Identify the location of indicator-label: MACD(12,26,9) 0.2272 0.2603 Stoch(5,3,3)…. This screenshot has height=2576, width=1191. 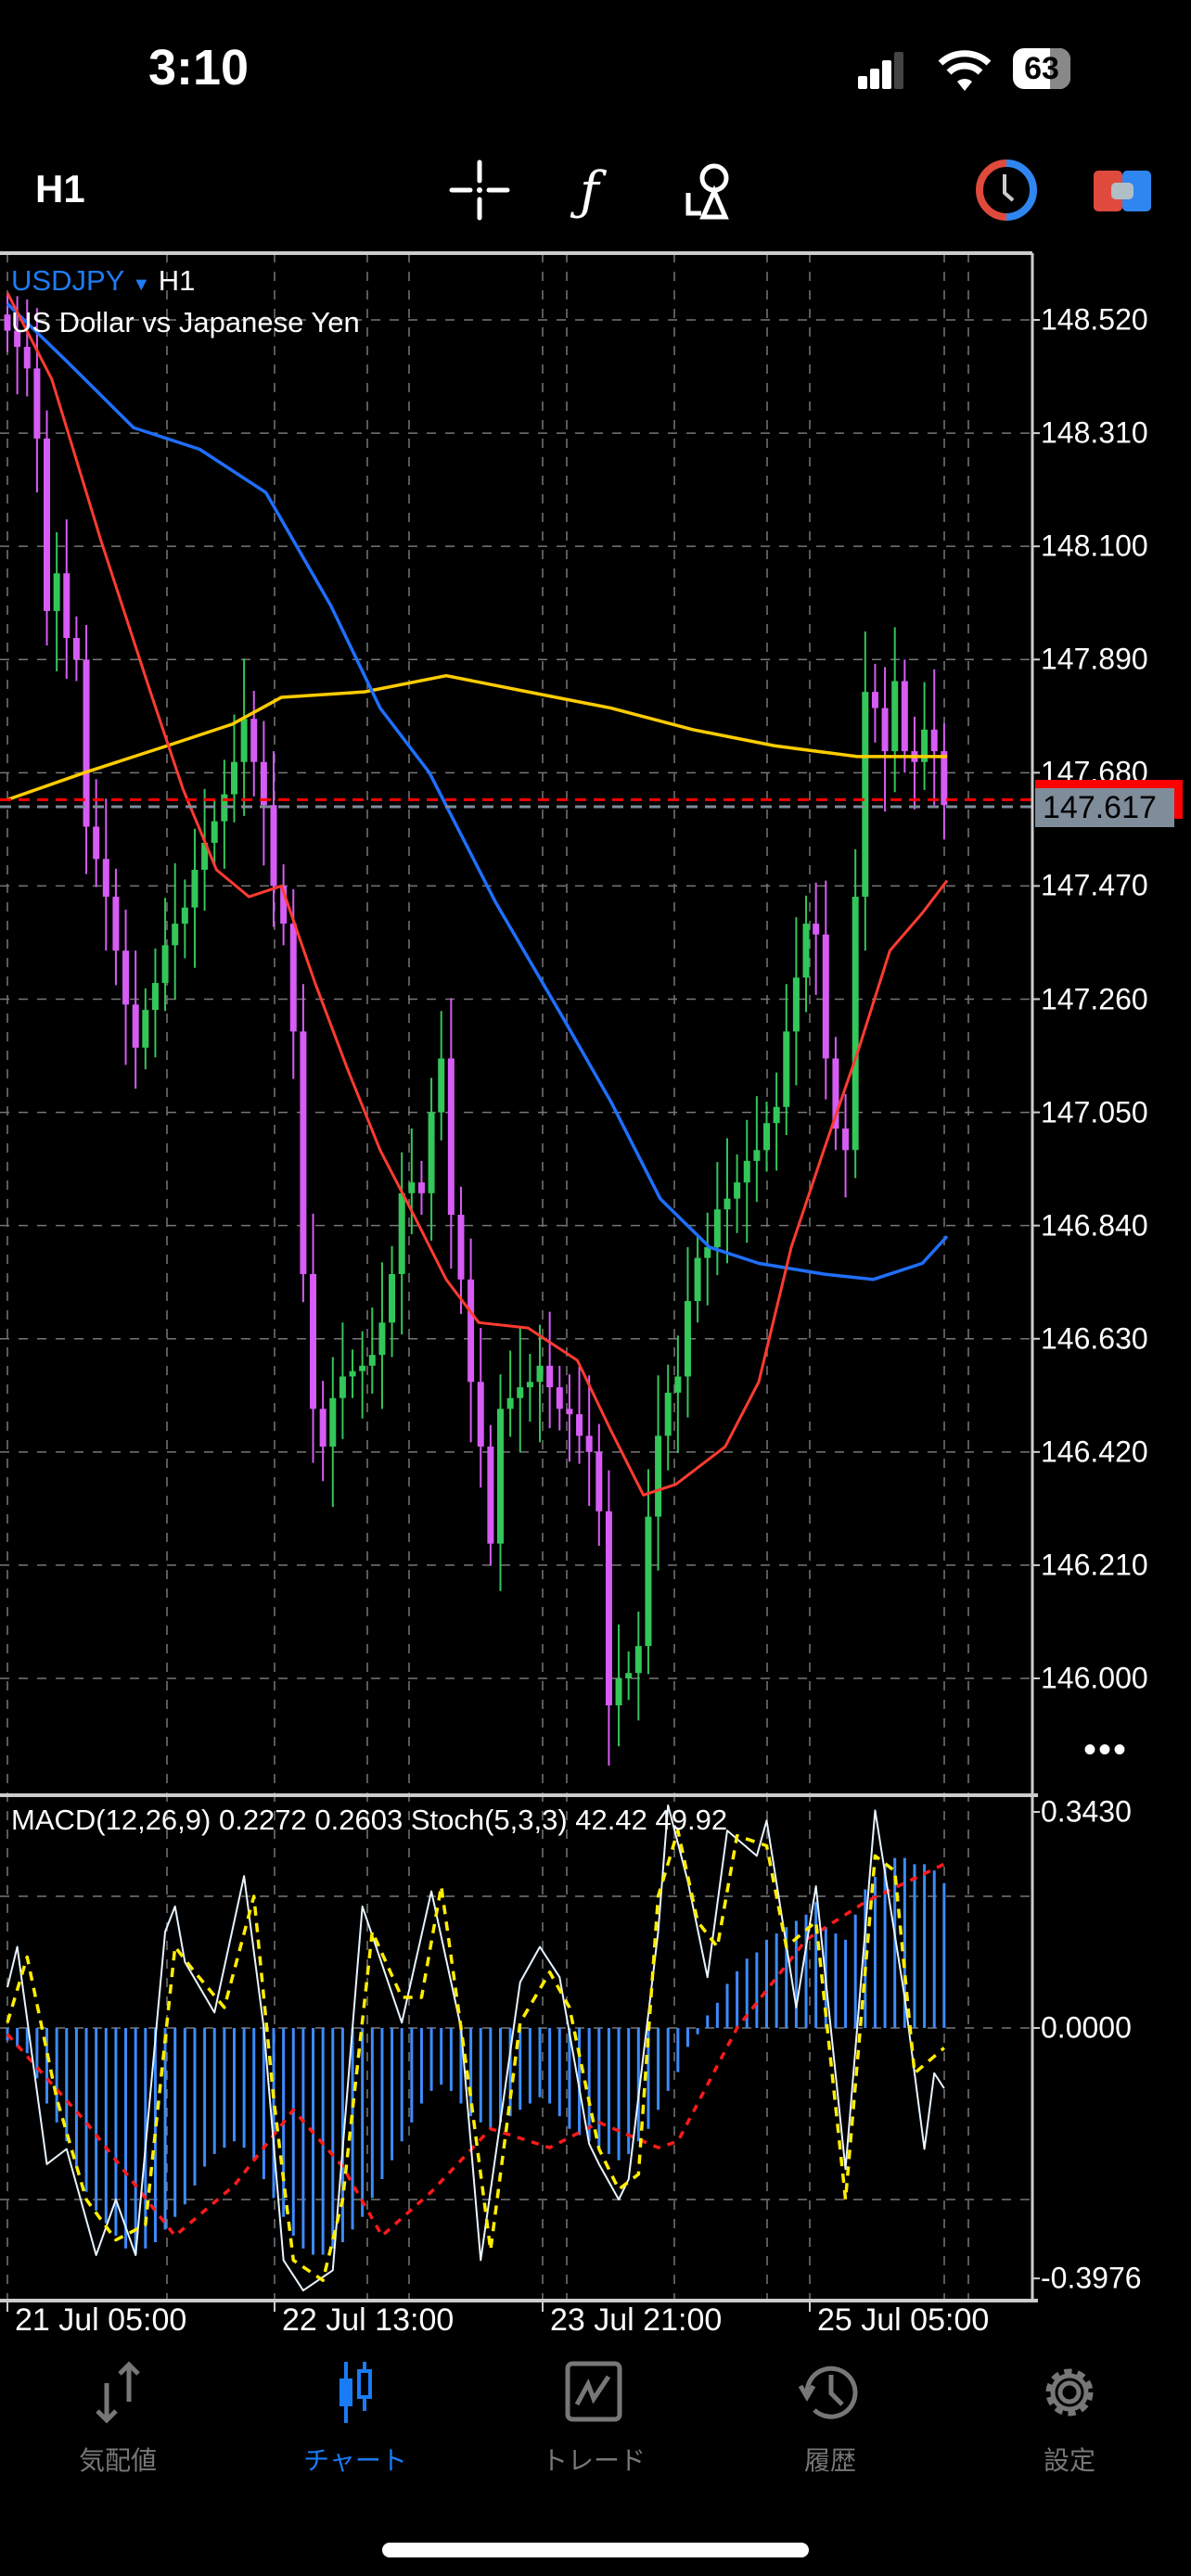
(369, 1820).